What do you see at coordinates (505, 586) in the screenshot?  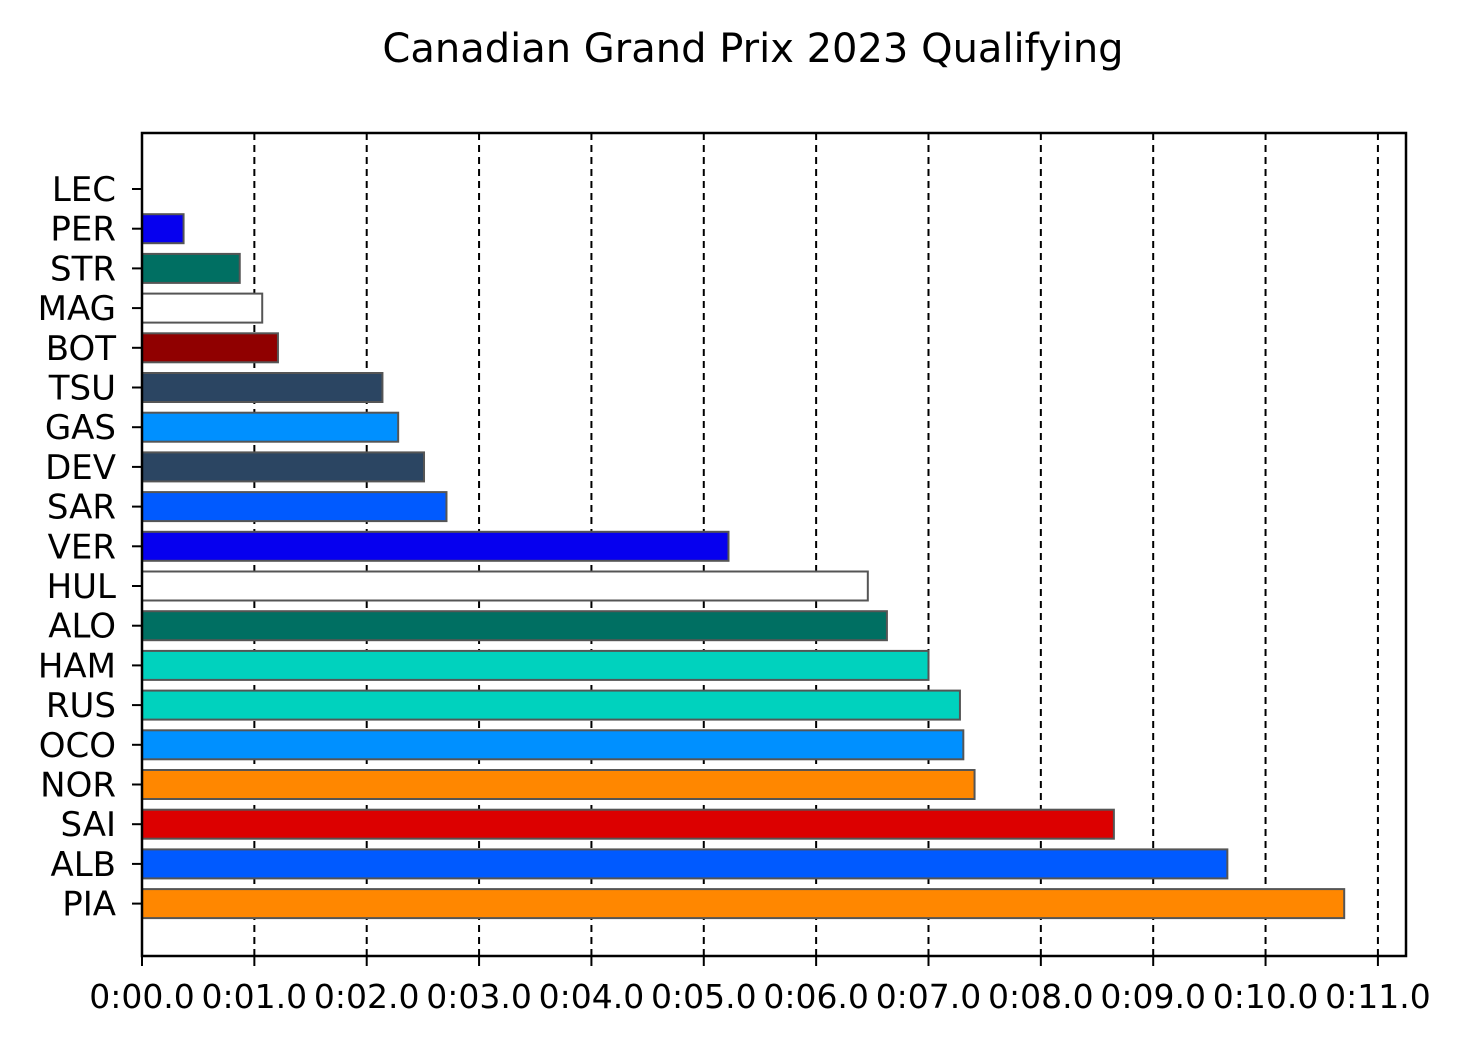 I see `bar-hul` at bounding box center [505, 586].